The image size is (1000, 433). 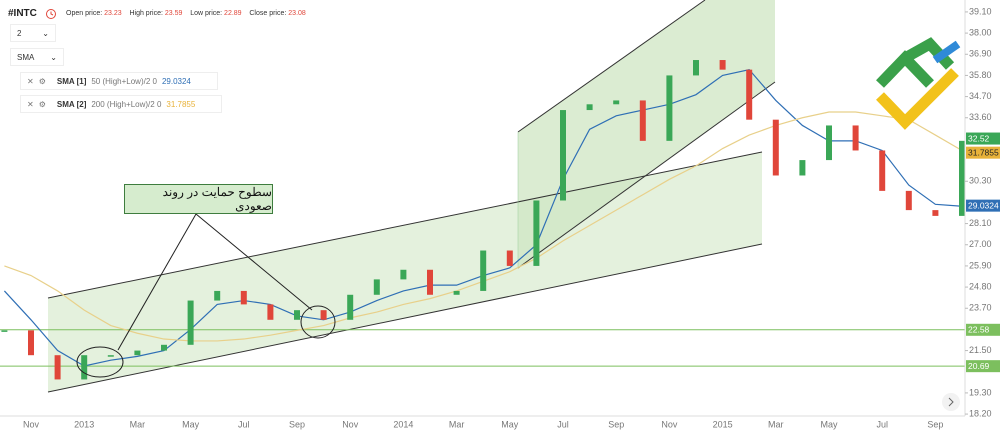 What do you see at coordinates (918, 83) in the screenshot?
I see `logo` at bounding box center [918, 83].